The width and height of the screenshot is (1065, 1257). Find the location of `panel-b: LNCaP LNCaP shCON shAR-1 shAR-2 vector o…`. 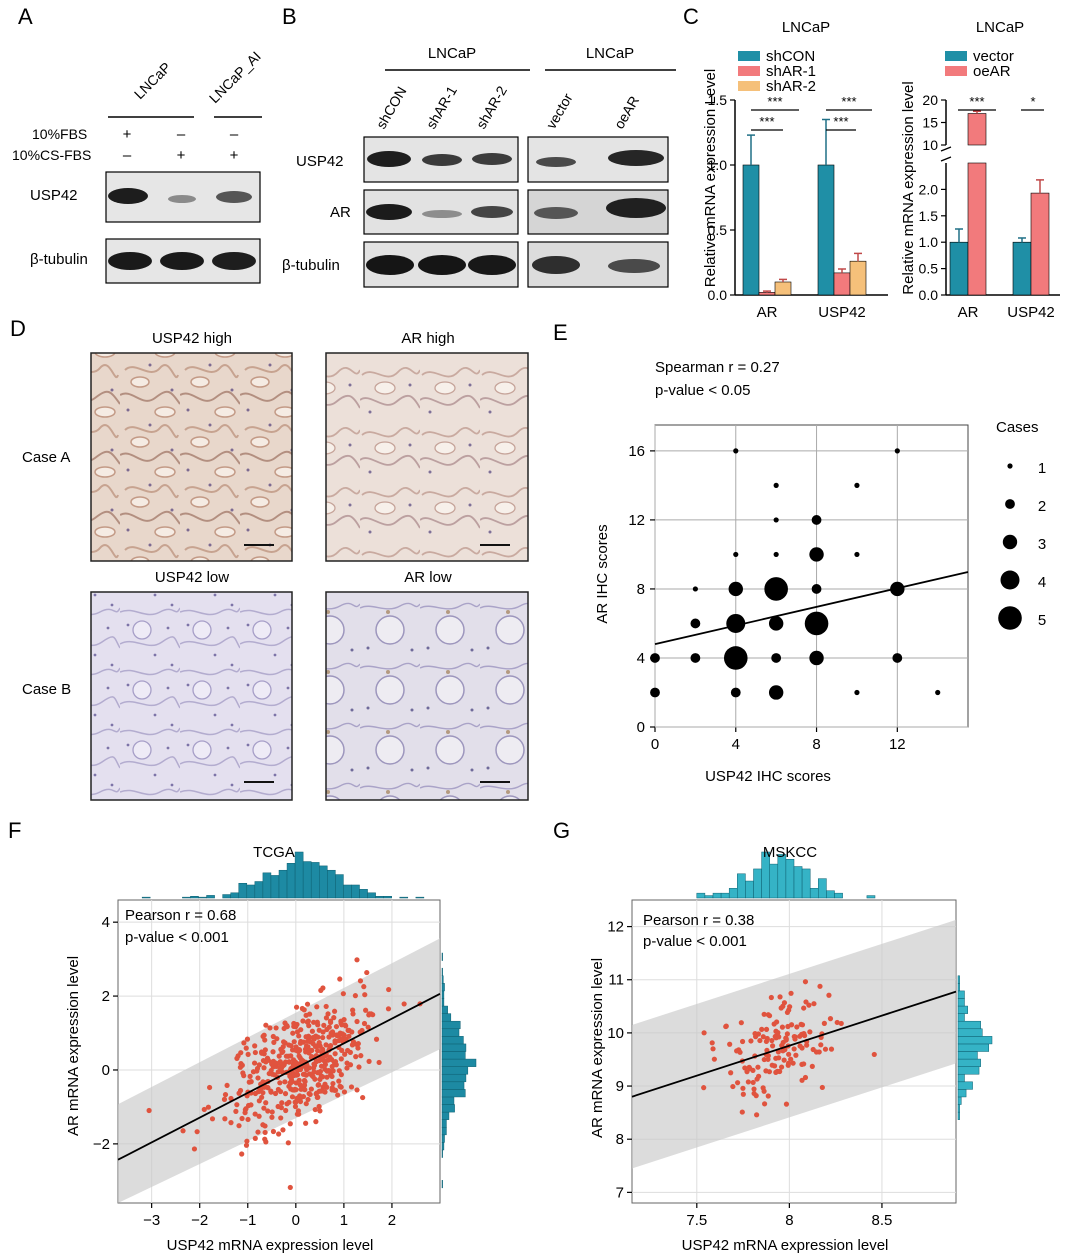

panel-b: LNCaP LNCaP shCON shAR-1 shAR-2 vector o… is located at coordinates (479, 166).